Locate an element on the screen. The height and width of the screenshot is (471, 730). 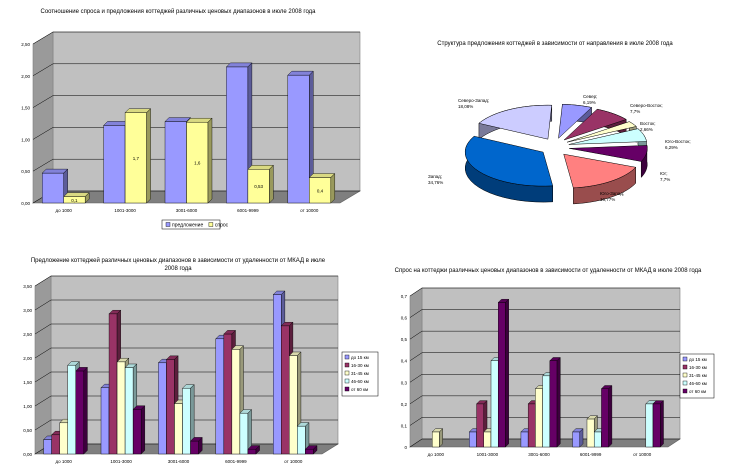
chart-title-line: 2008 года is located at coordinates (178, 269).